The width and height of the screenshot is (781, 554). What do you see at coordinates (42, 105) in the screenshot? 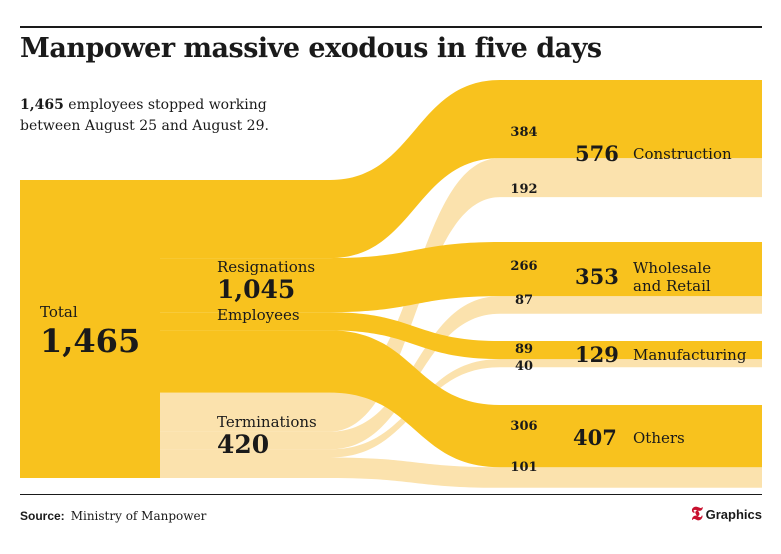
I see `subtitle-count: 1,465` at bounding box center [42, 105].